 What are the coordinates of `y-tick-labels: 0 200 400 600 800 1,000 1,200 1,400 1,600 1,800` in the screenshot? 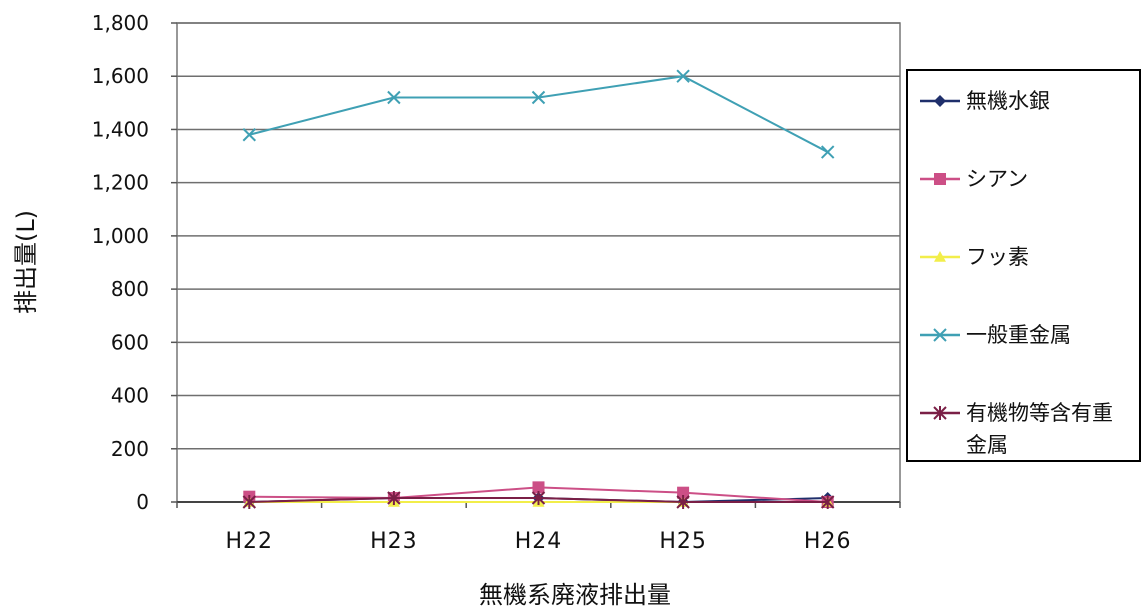 It's located at (120, 262).